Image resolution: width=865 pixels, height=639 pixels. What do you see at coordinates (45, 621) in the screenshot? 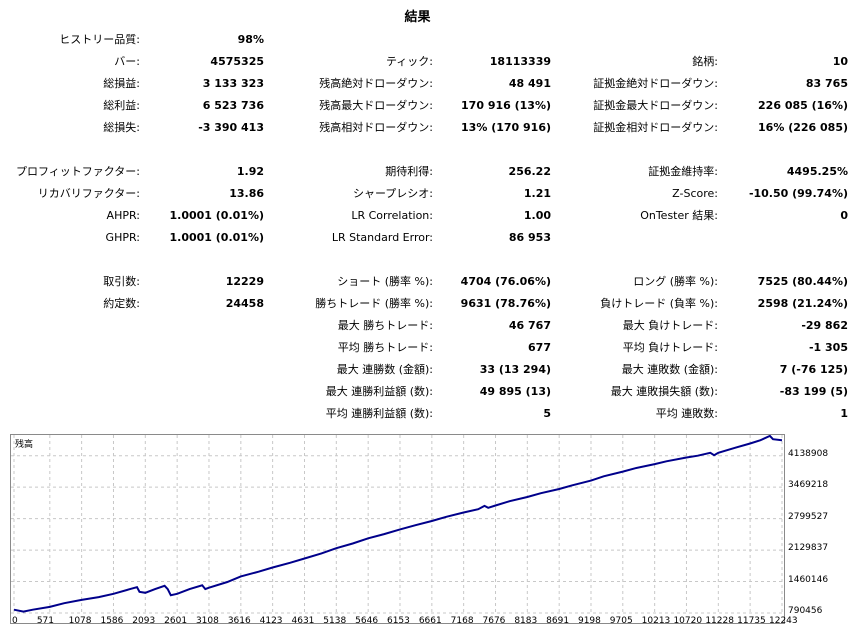
I see `x-tick-label: 571` at bounding box center [45, 621].